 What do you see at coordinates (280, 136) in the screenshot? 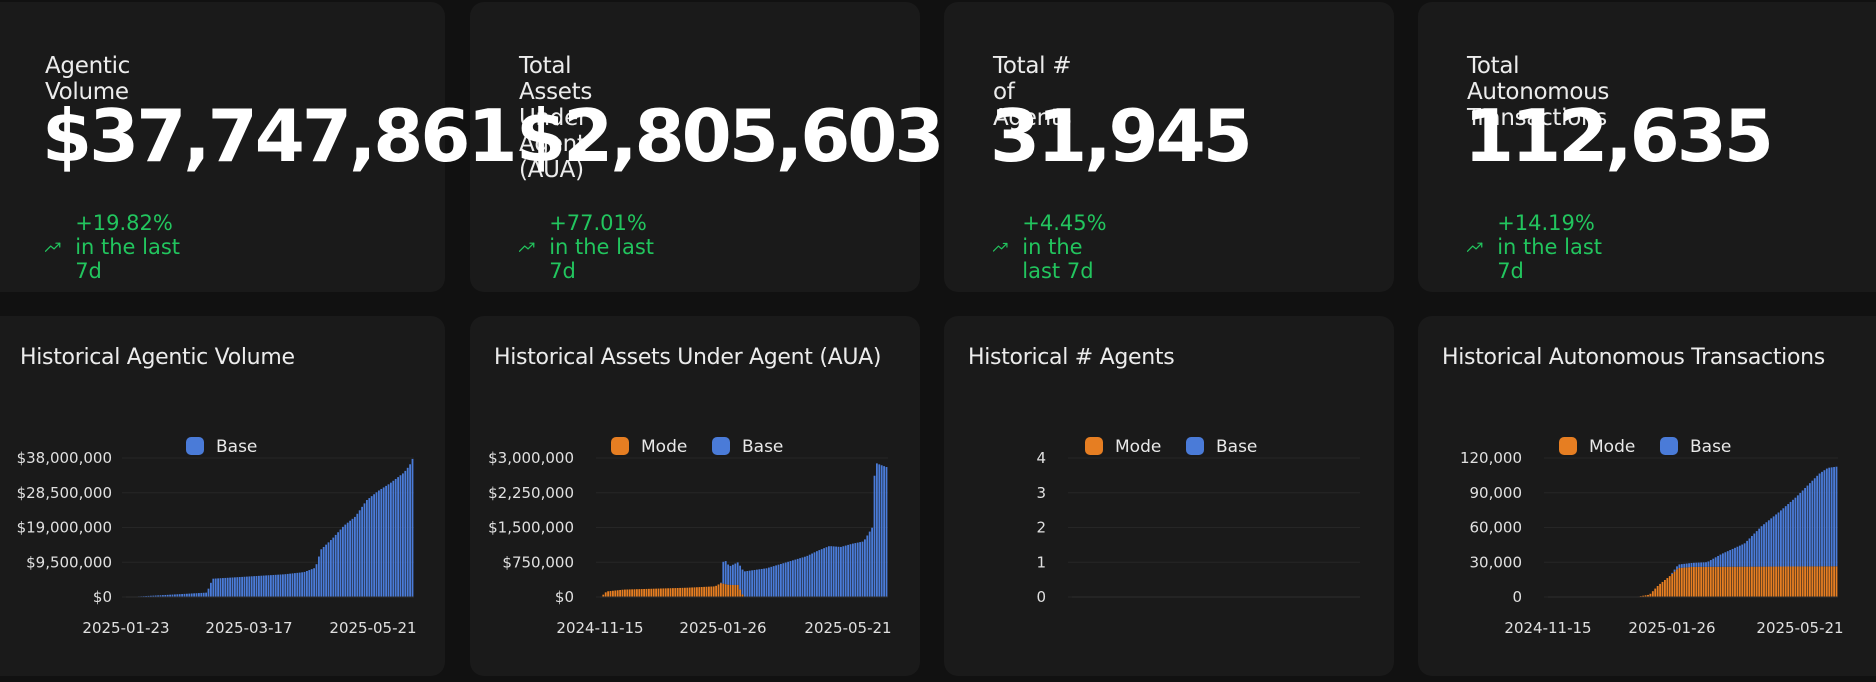
I see `stat-value: $37,747,861` at bounding box center [280, 136].